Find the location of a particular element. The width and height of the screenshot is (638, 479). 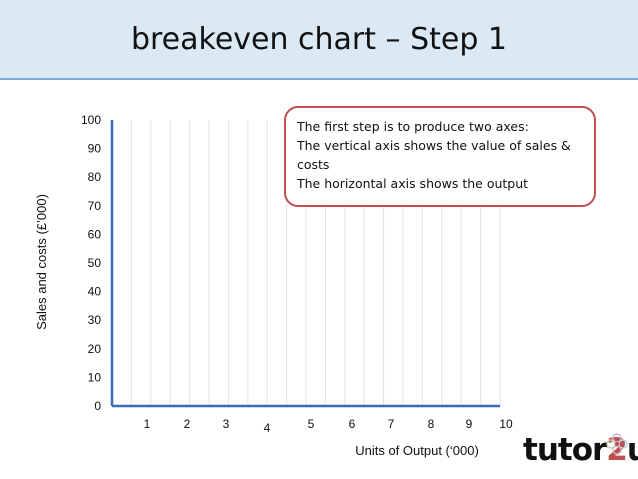

x-tick-label: 9 is located at coordinates (469, 424).